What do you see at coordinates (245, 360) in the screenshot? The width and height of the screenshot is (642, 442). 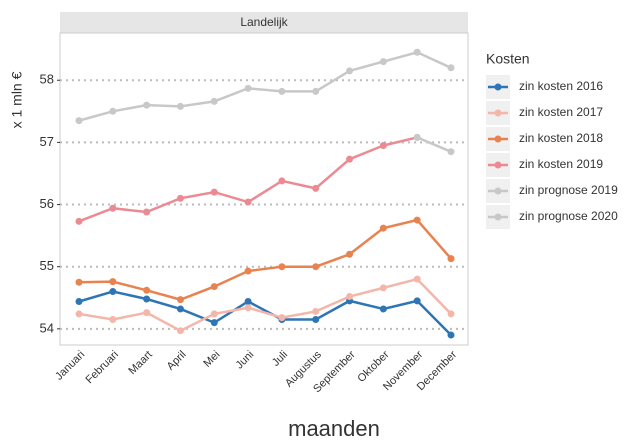 I see `x-tick-label: Juni` at bounding box center [245, 360].